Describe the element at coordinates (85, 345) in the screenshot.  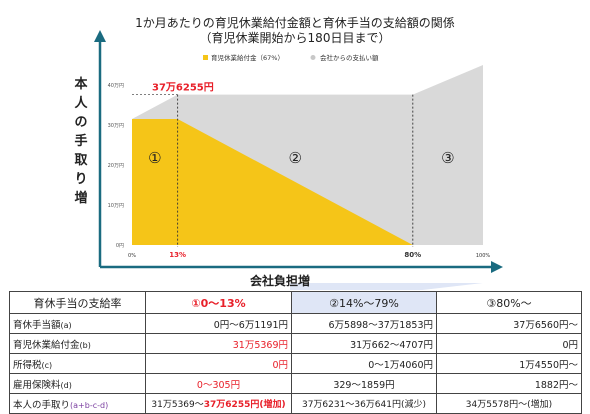
I see `row-label-suffix: (b)` at that location.